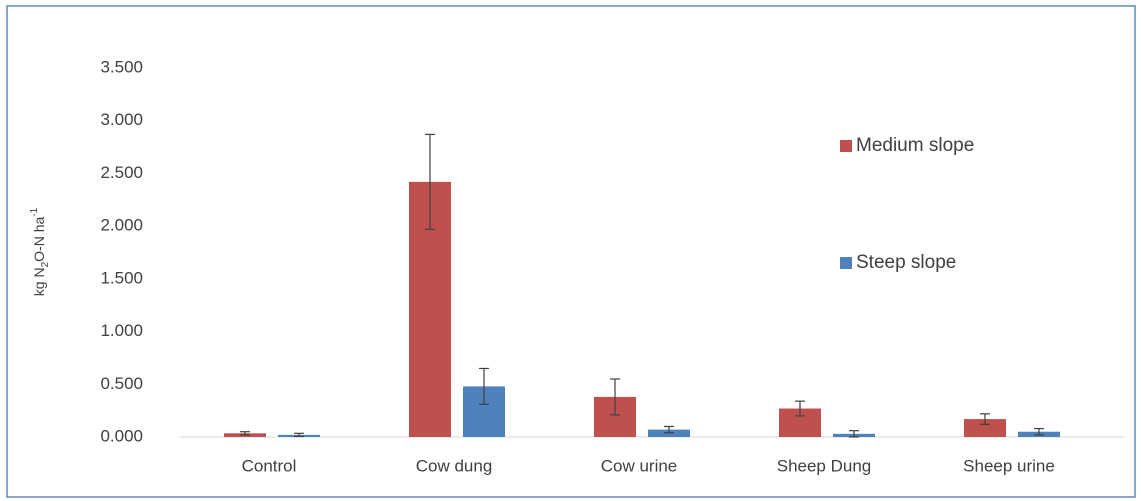 This screenshot has width=1141, height=501. What do you see at coordinates (39, 238) in the screenshot?
I see `y-axis-label-part: O-N ha` at bounding box center [39, 238].